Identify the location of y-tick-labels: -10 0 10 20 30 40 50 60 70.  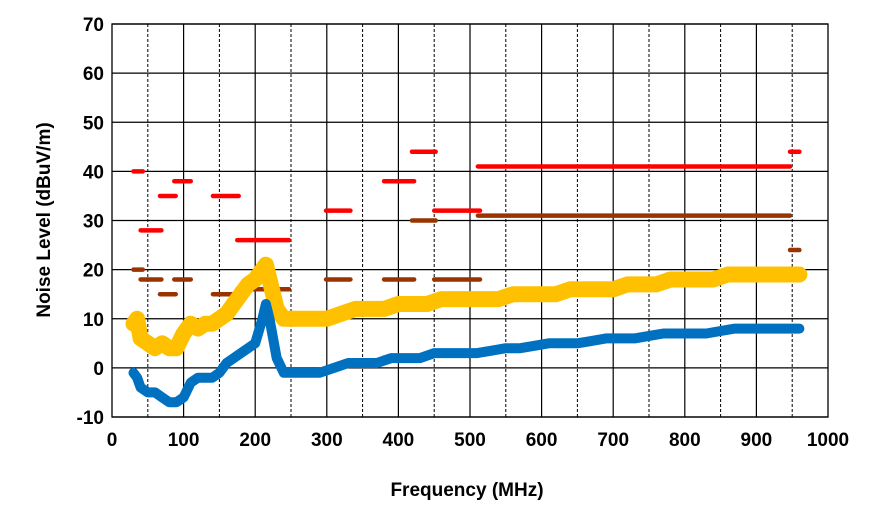
(90, 222).